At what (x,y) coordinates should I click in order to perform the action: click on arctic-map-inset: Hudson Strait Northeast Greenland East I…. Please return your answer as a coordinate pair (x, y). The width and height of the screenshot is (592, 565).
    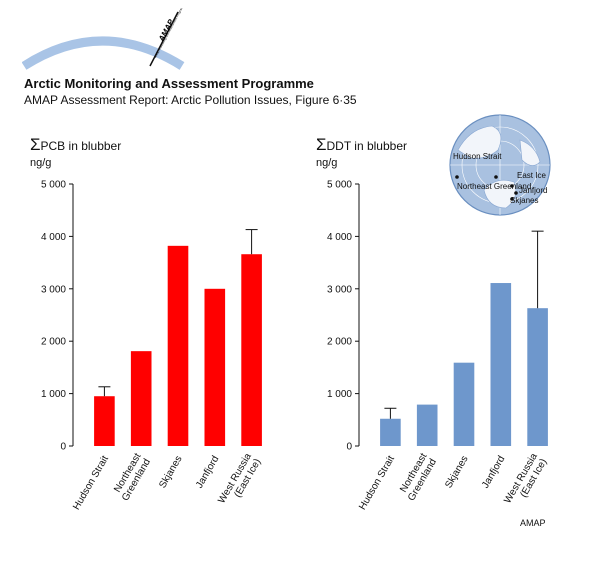
    Looking at the image, I should click on (500, 165).